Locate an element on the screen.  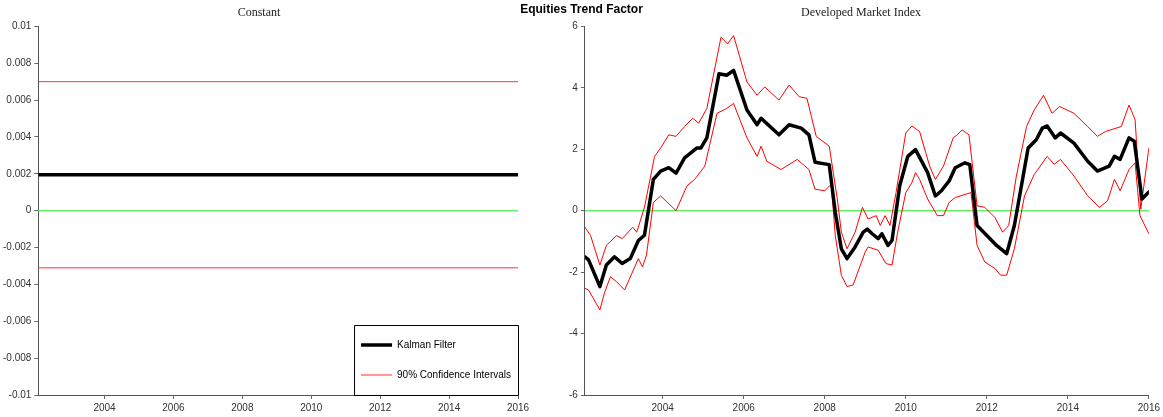
y-tick-label: -0.01 is located at coordinates (20, 394).